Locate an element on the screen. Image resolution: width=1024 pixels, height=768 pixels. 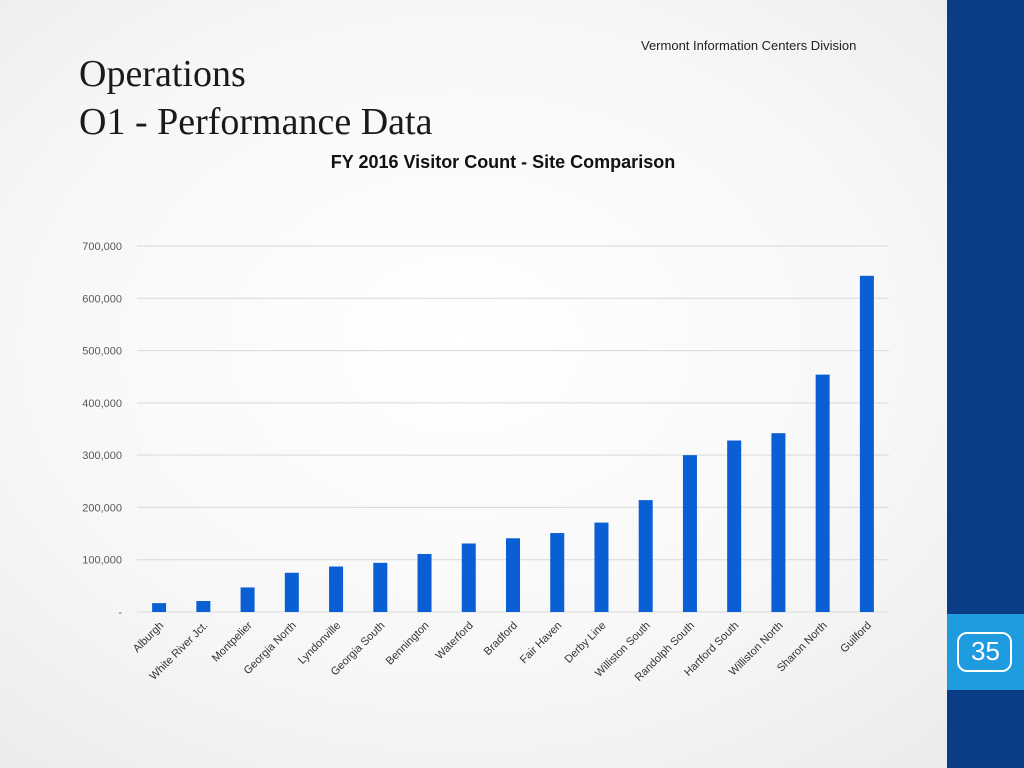
y-tick-label: 400,000 is located at coordinates (102, 404).